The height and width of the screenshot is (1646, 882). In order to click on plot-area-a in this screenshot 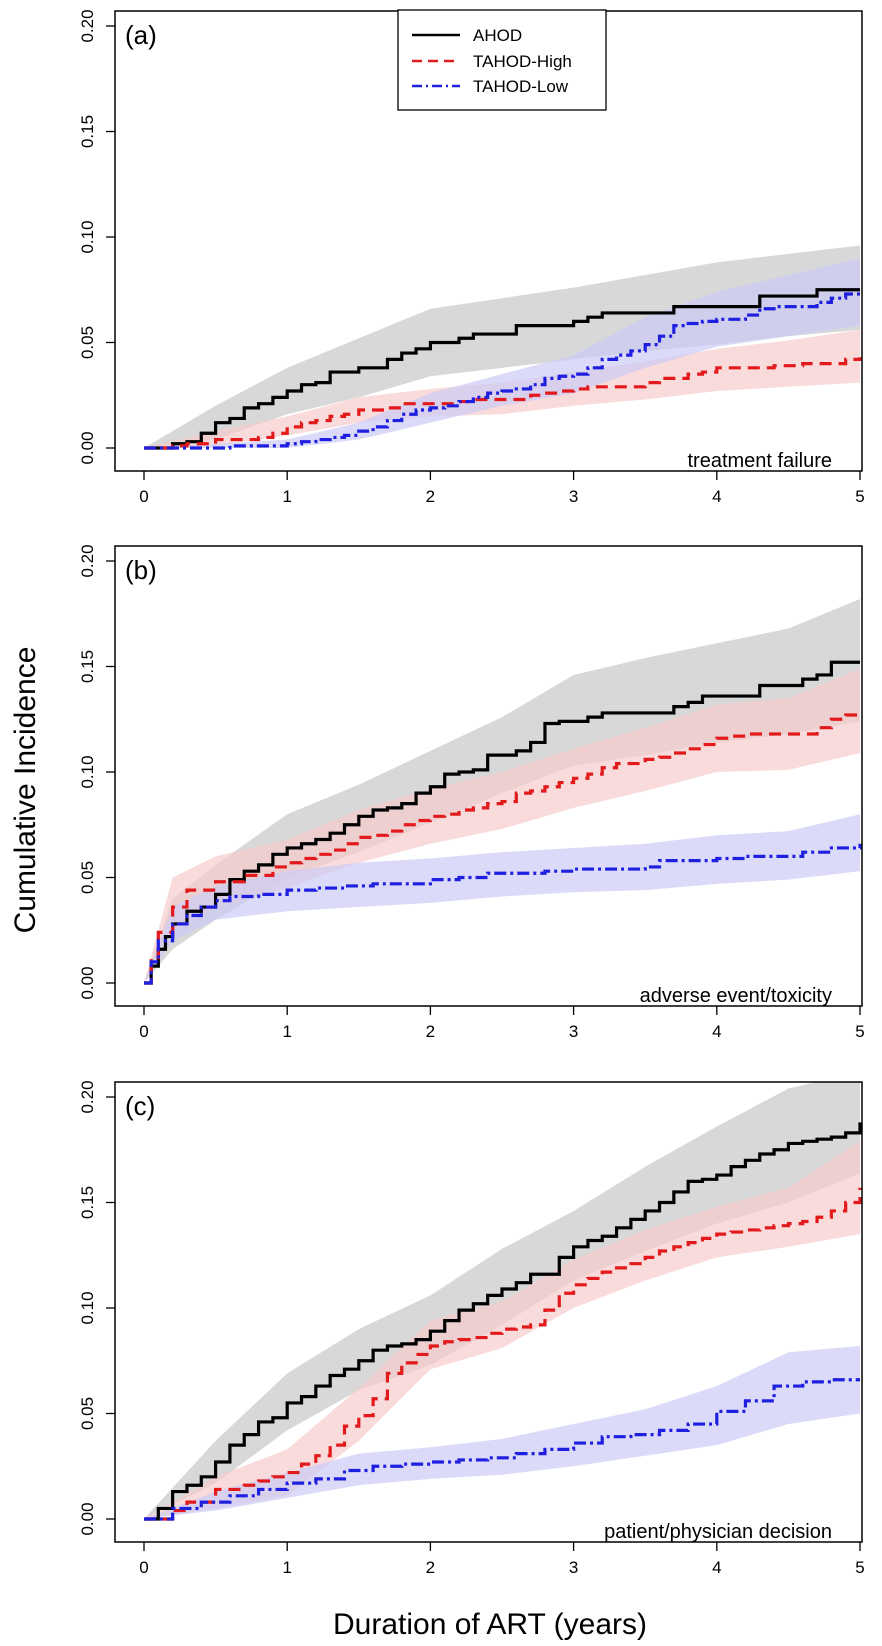, I will do `click(502, 347)`.